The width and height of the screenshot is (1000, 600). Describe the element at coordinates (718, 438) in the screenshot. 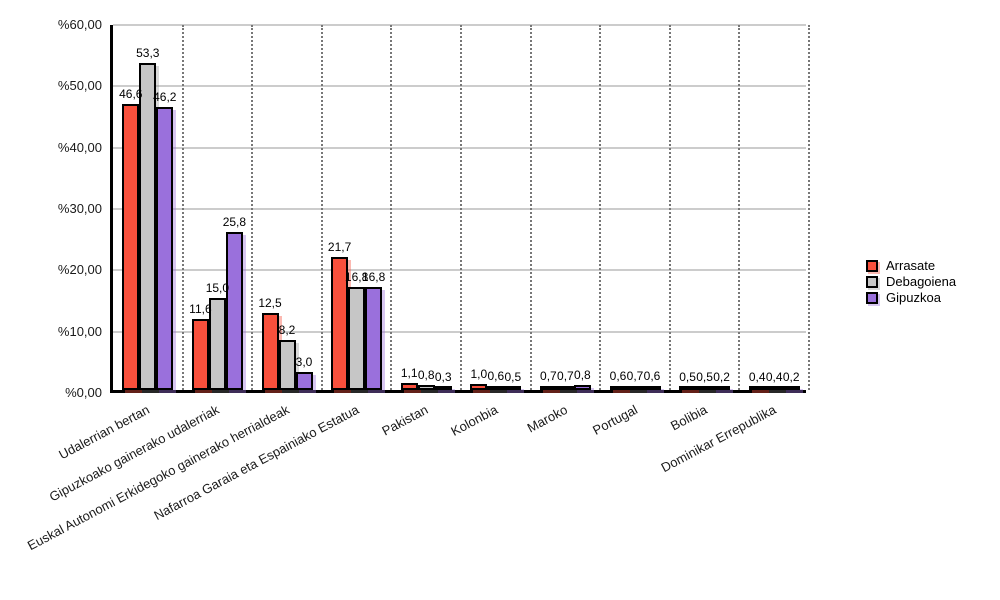

I see `category-label: Dominikar Errepublika` at that location.